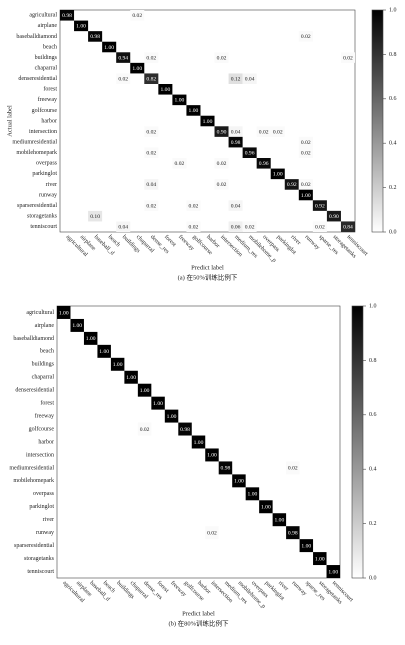 Image resolution: width=405 pixels, height=645 pixels. Describe the element at coordinates (34, 391) in the screenshot. I see `y-tick-label: denseresidential` at that location.